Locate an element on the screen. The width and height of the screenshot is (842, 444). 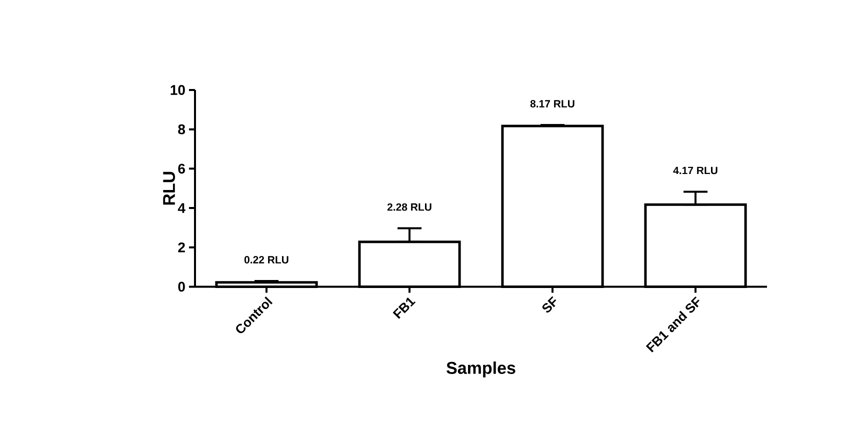
y-tick-label: 10 is located at coordinates (177, 90).